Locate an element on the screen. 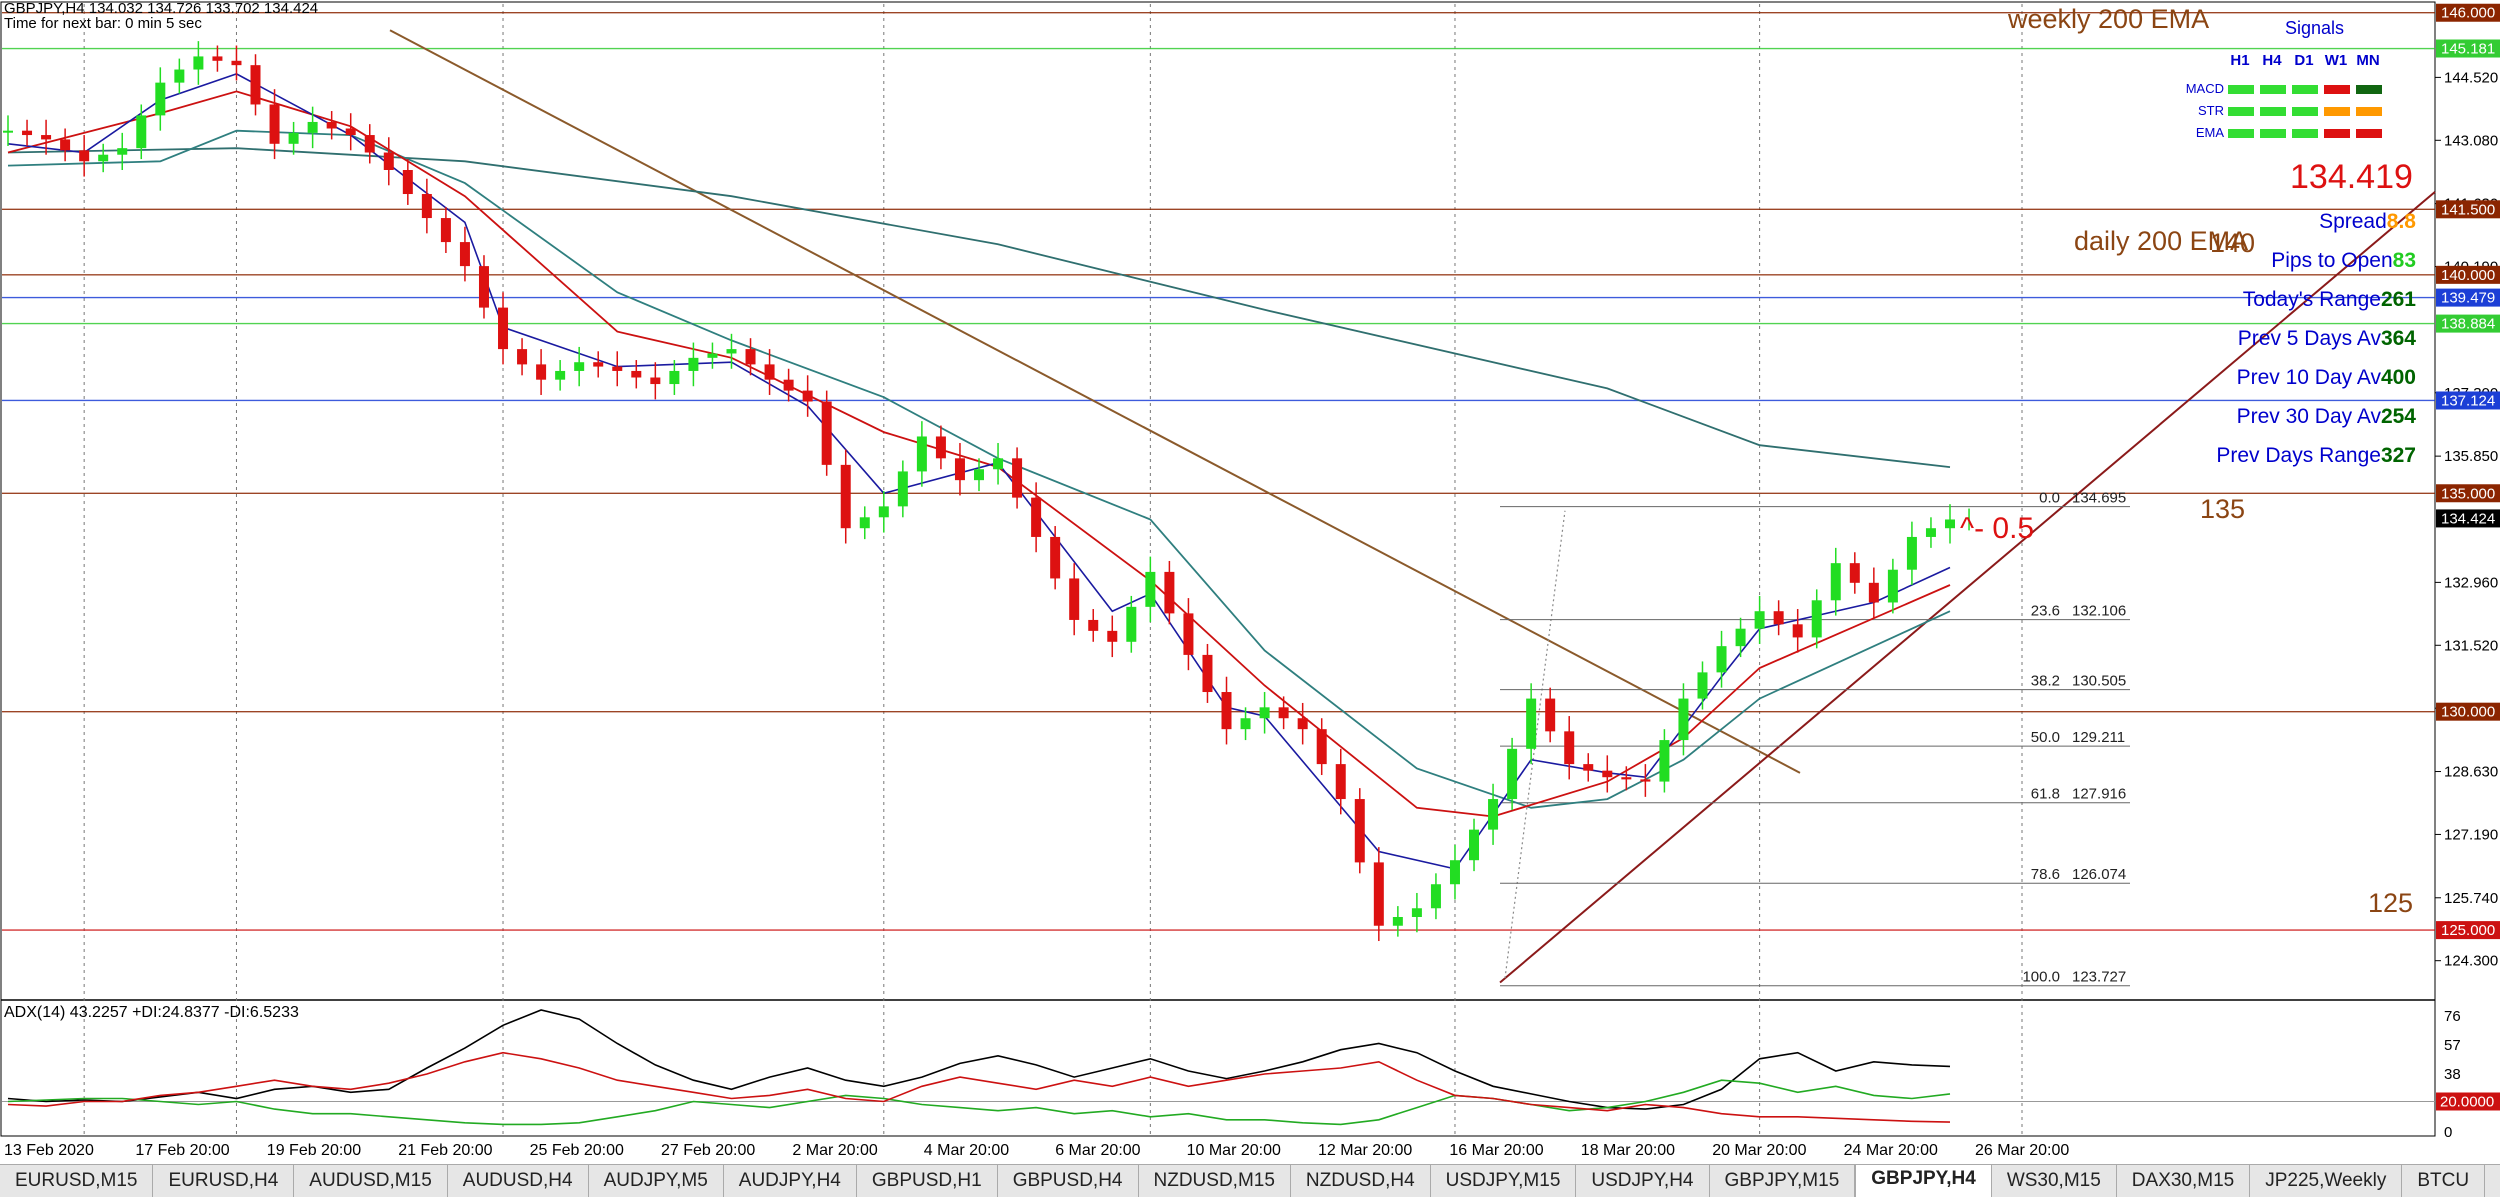  adx-label: ADX(14) 43.2257 +DI:24.8377 -DI:6.5233 is located at coordinates (151, 1012).